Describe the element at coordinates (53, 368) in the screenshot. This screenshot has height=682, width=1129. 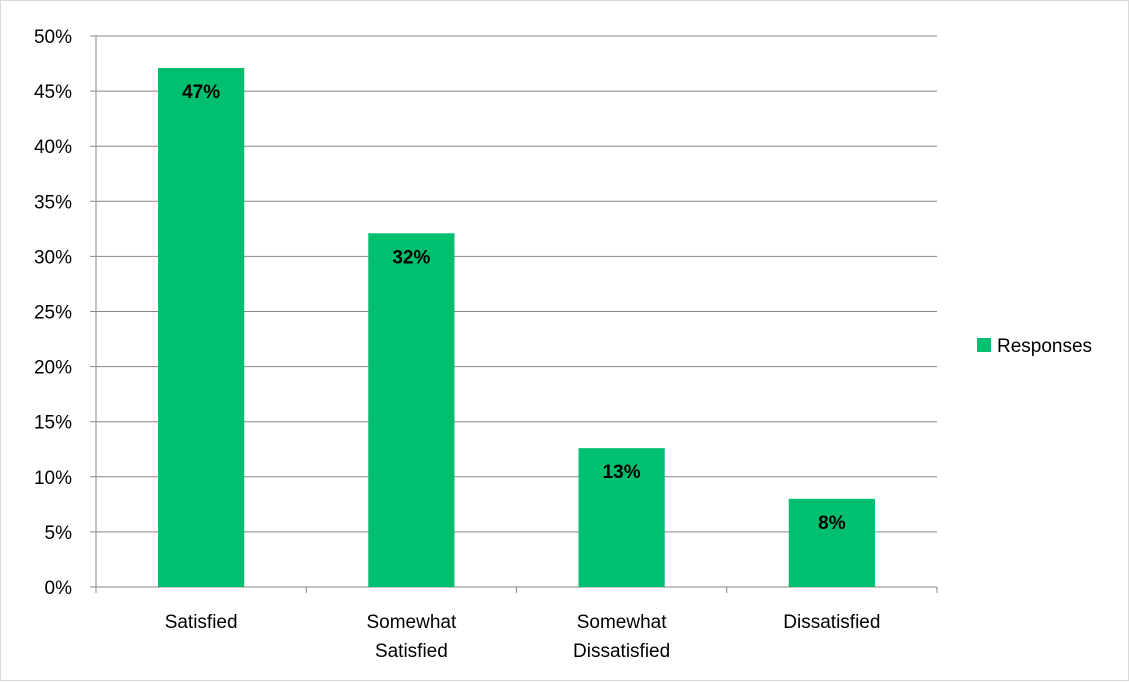
I see `y-tick-label: 20%` at that location.